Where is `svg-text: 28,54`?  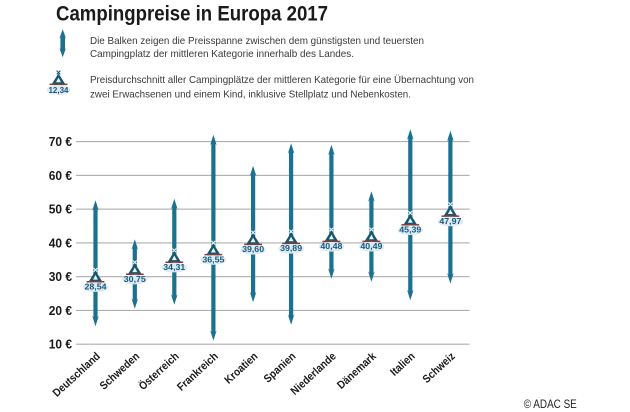 svg-text: 28,54 is located at coordinates (96, 287).